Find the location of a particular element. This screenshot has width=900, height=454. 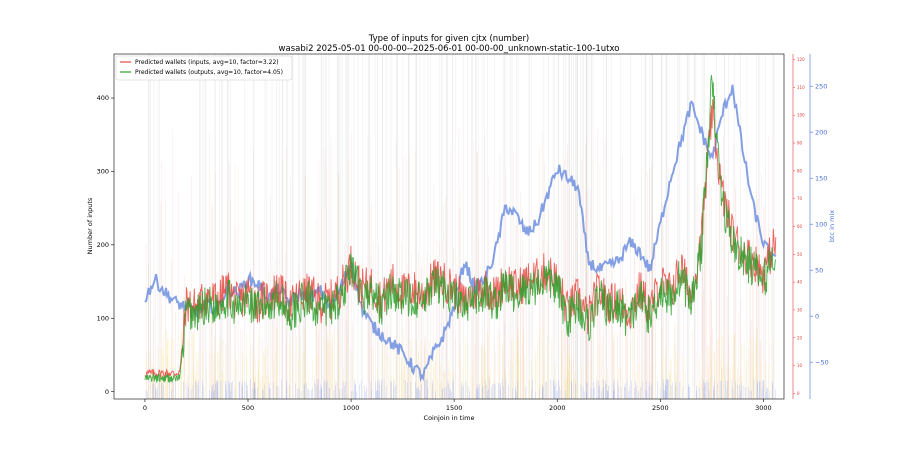

y2-axis-label: btc in mix is located at coordinates (832, 226).